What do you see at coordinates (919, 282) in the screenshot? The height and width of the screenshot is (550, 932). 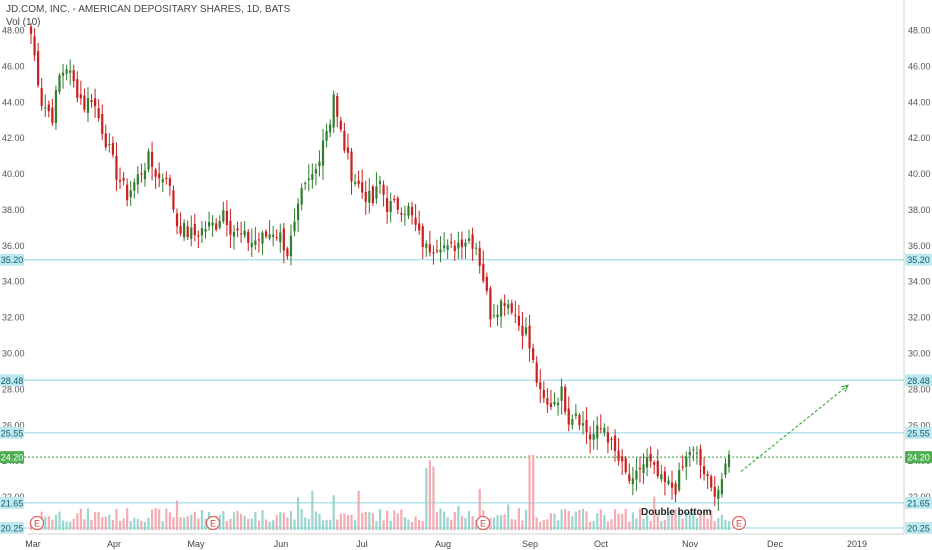 I see `y-tick-right-7: 34.00` at bounding box center [919, 282].